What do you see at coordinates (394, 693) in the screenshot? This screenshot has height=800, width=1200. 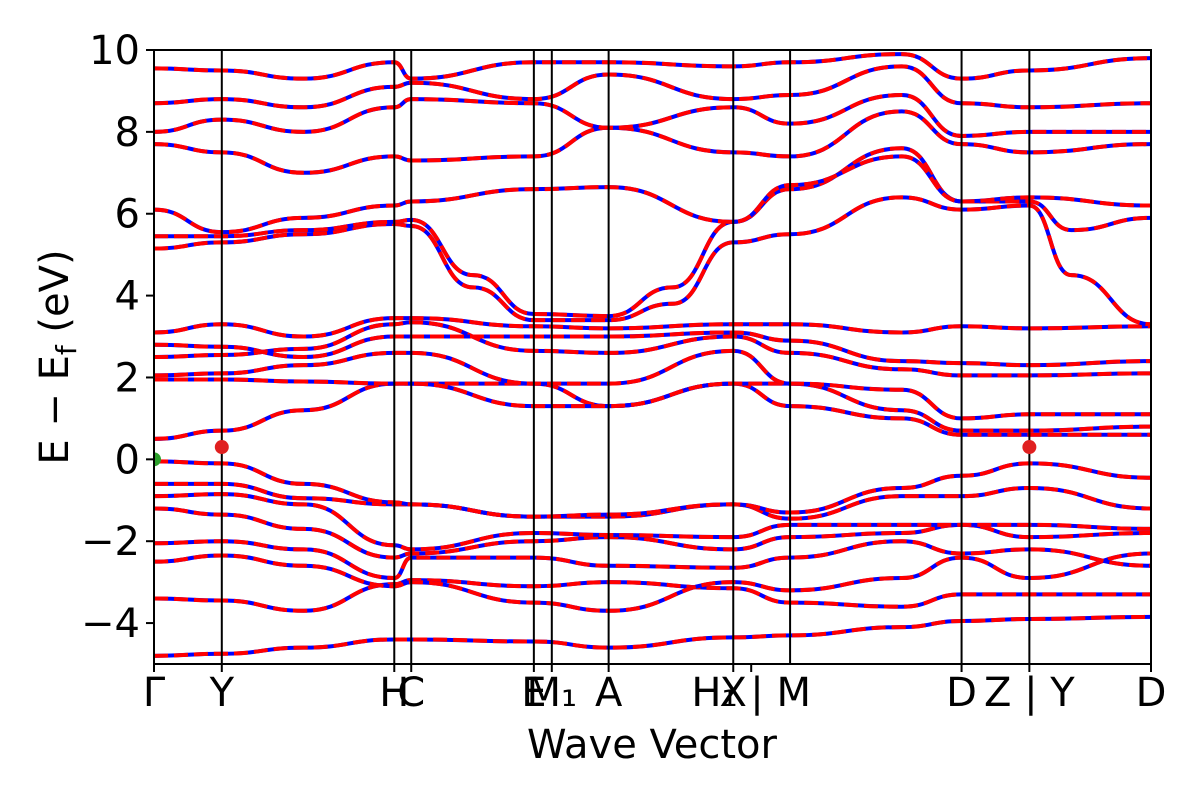 I see `x-tick-label: H` at bounding box center [394, 693].